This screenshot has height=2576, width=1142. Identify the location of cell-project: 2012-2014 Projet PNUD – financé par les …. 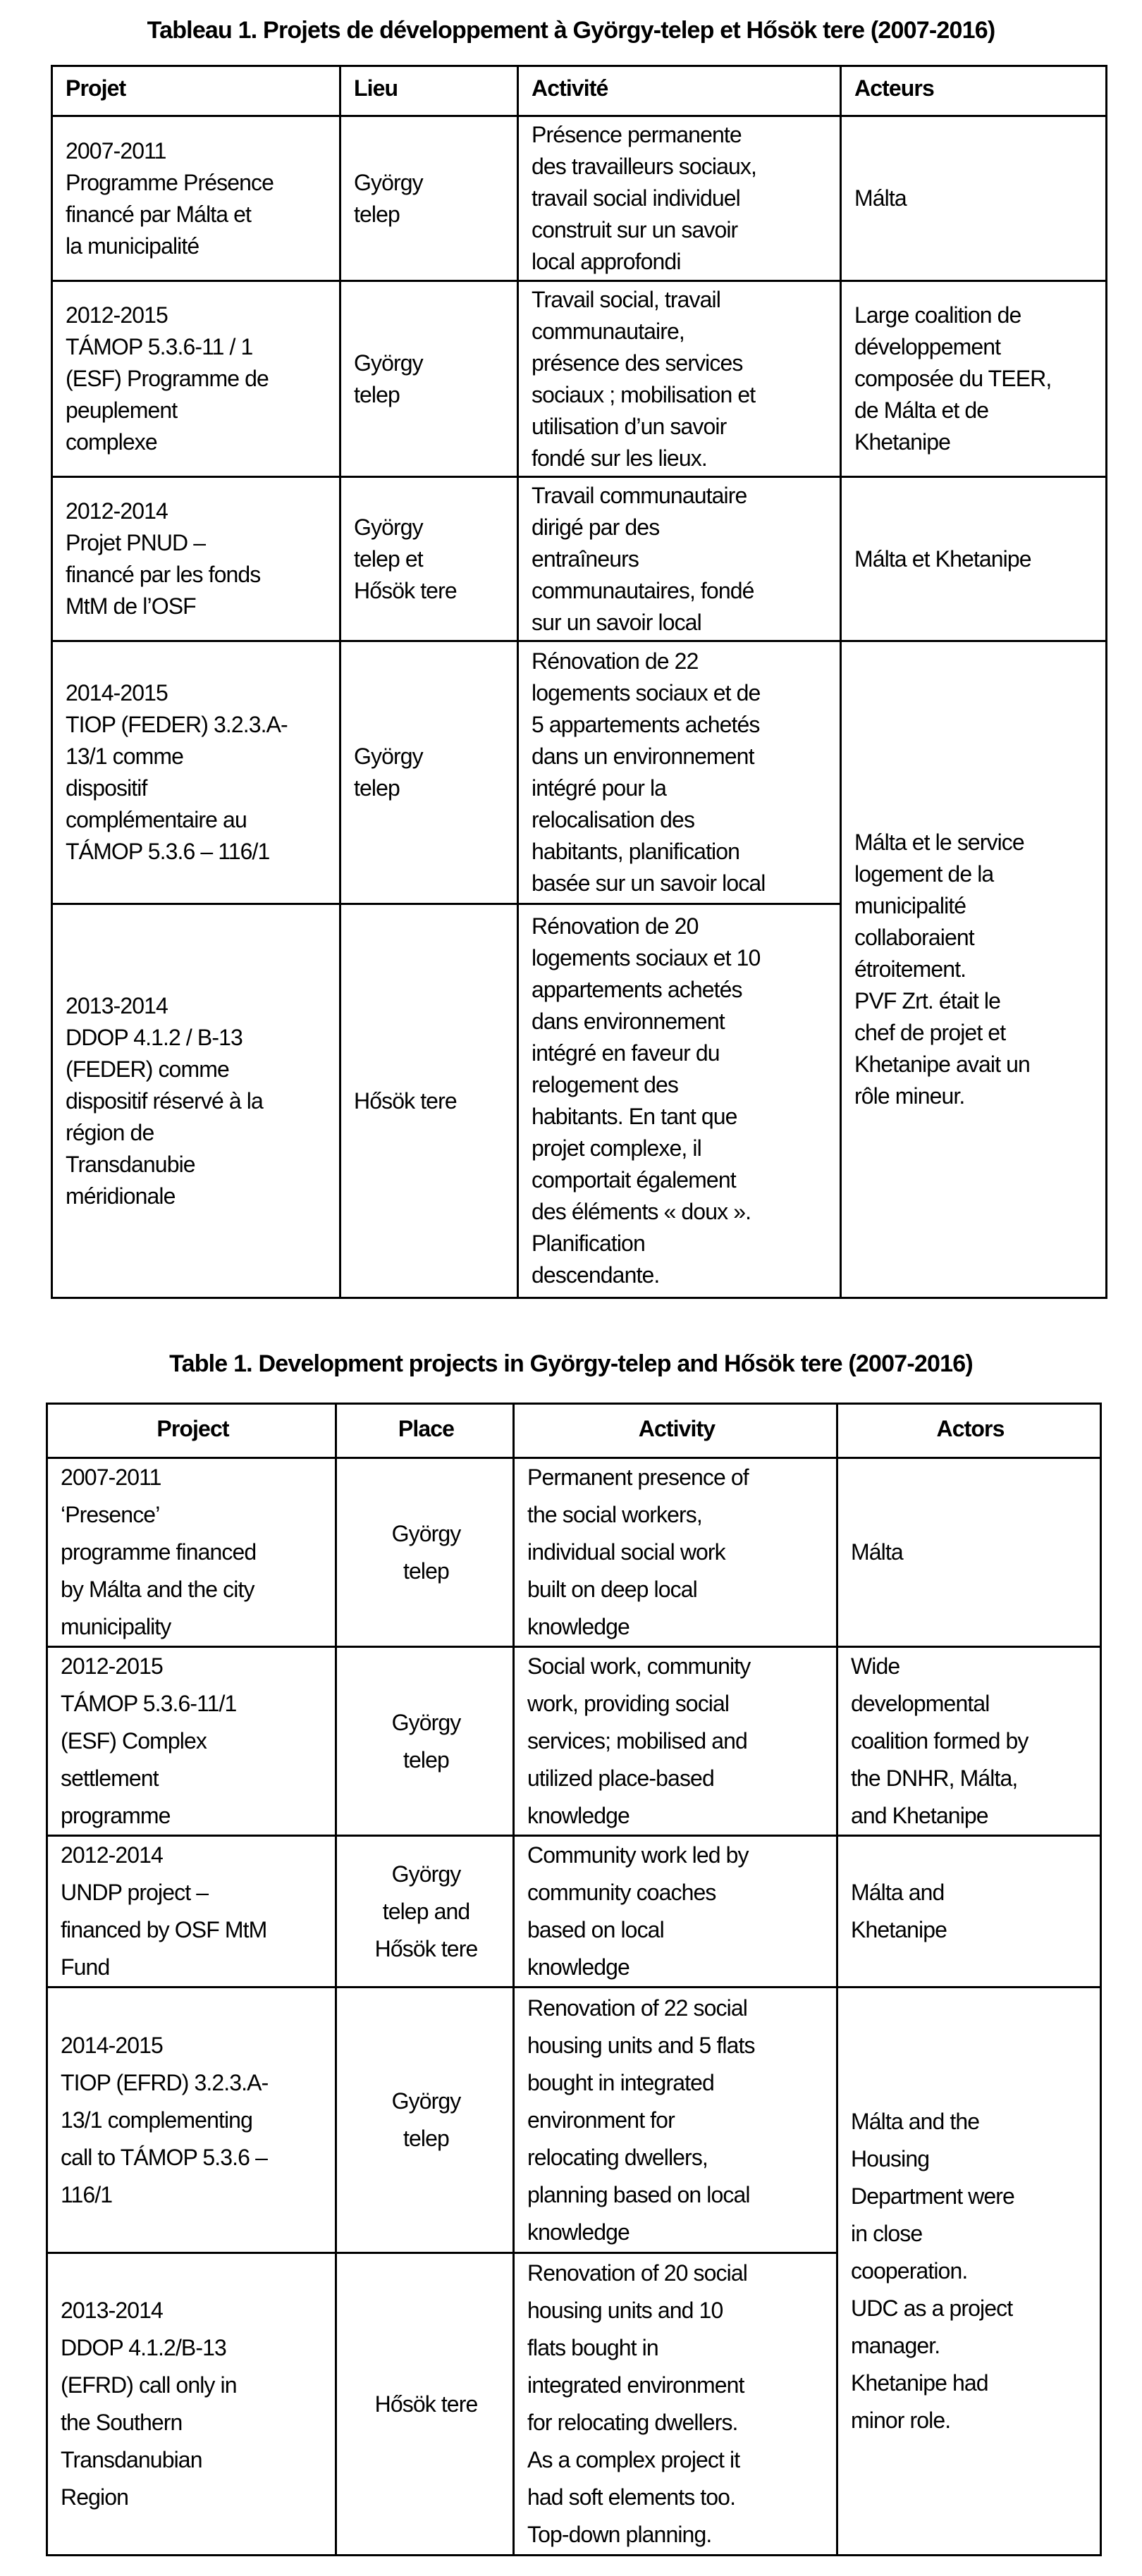
(196, 559).